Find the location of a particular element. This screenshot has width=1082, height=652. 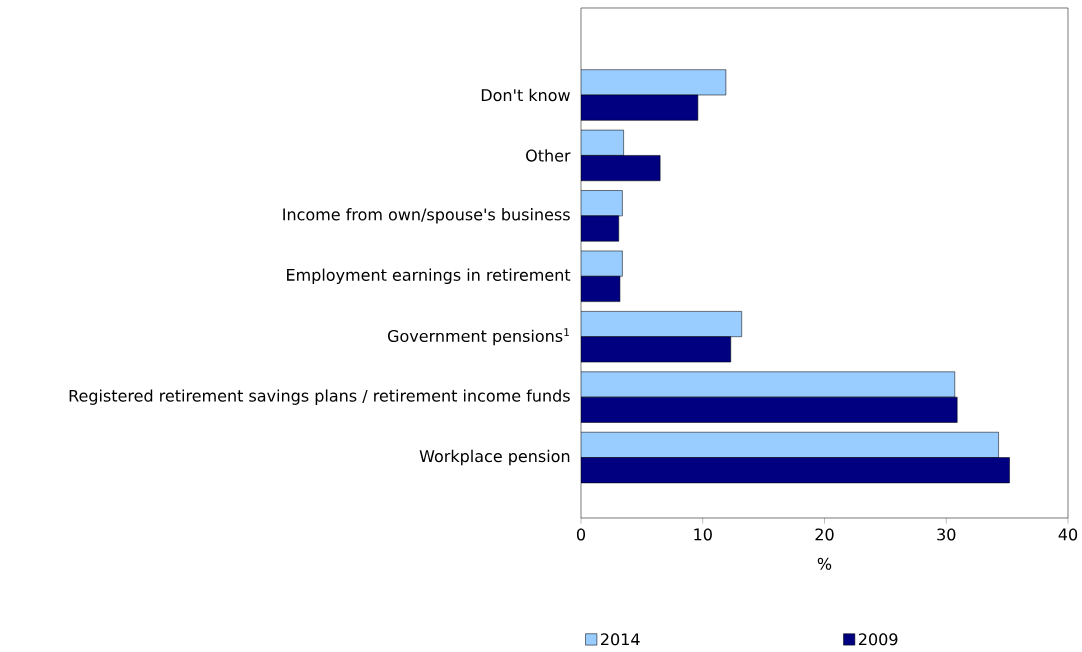

legend-label: 2009 is located at coordinates (878, 639).